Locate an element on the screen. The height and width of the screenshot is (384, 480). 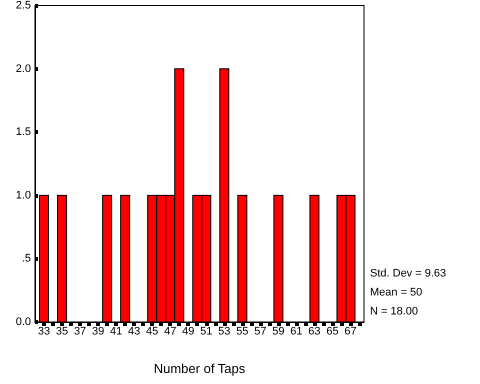
y-tick-label: 2.0 is located at coordinates (23, 68).